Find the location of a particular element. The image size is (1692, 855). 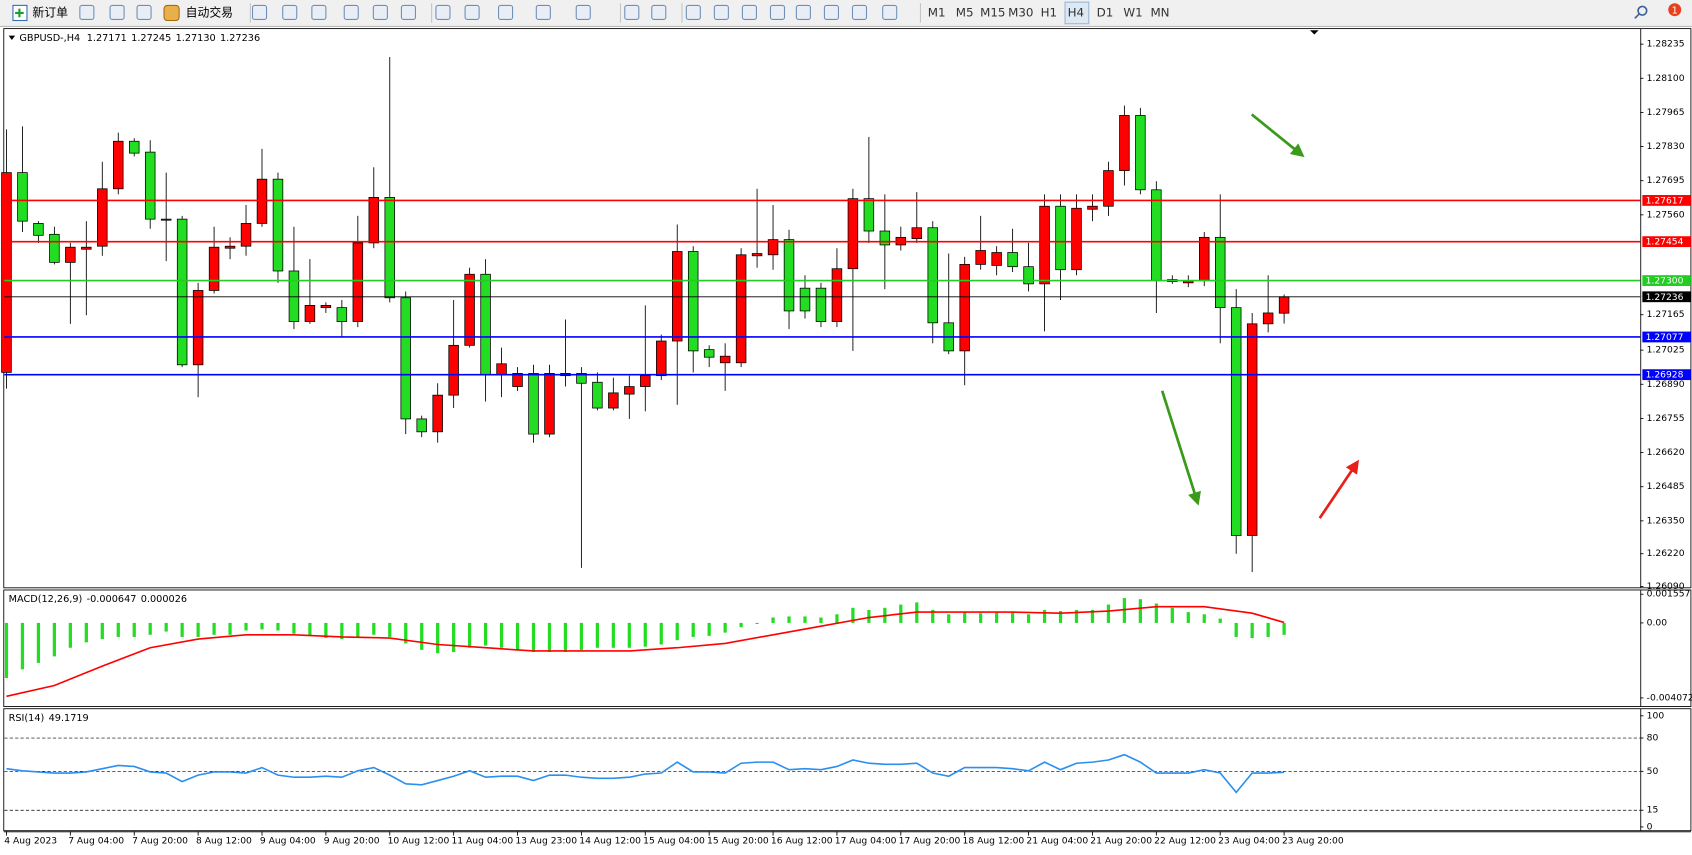

quote-value: 1.27171 is located at coordinates (107, 38).